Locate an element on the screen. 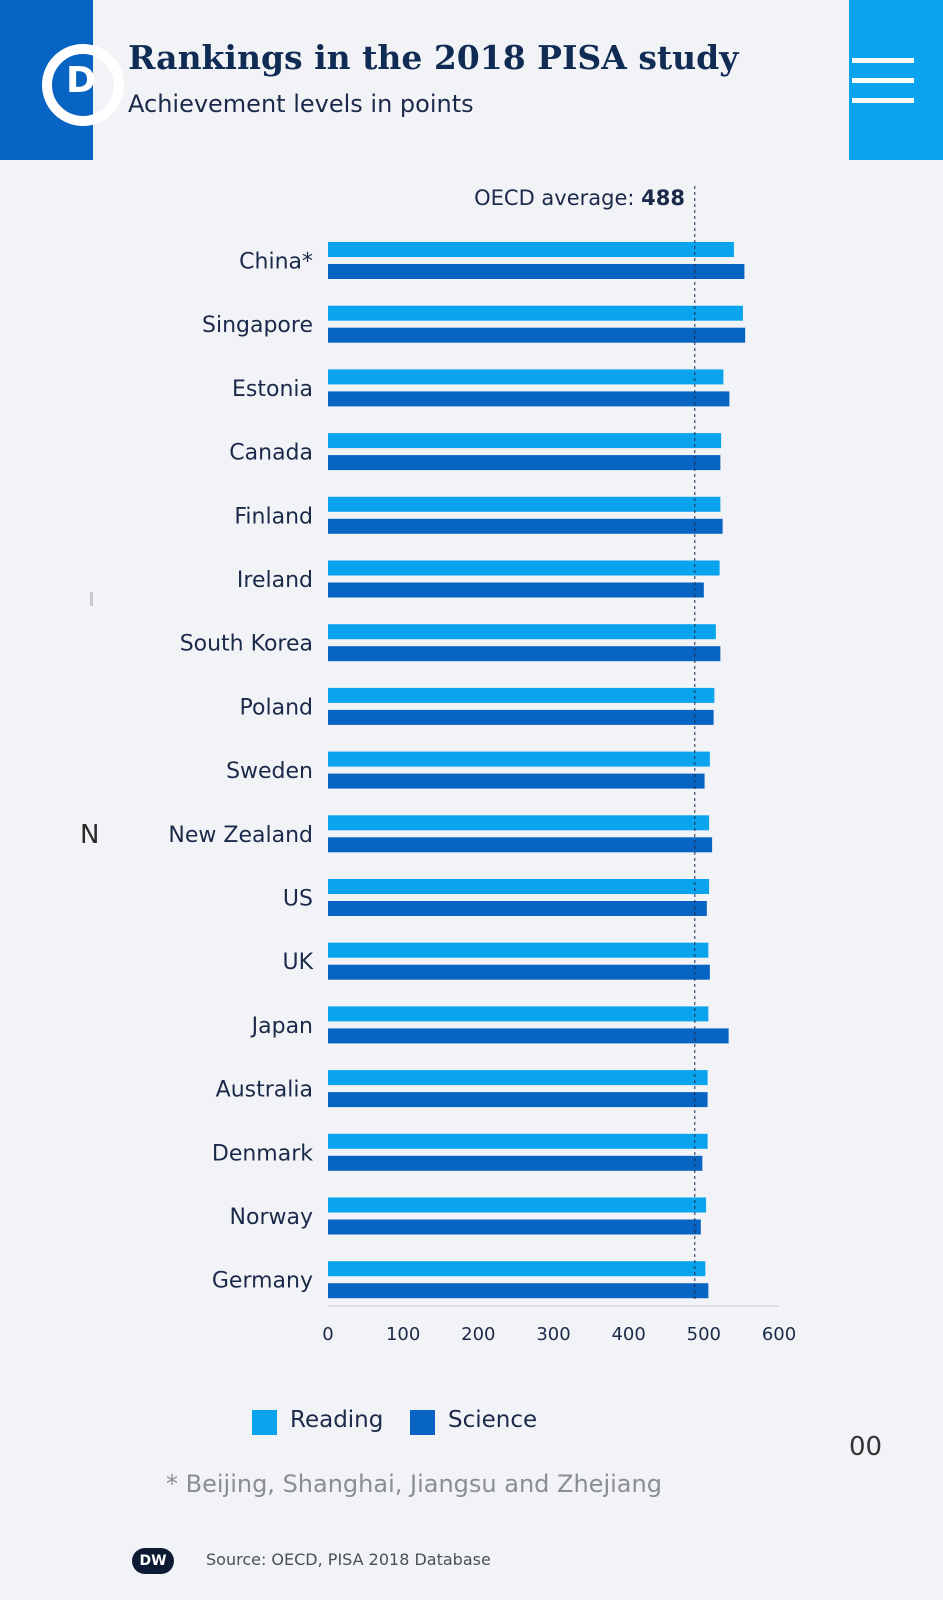  category-label: China* is located at coordinates (276, 262).